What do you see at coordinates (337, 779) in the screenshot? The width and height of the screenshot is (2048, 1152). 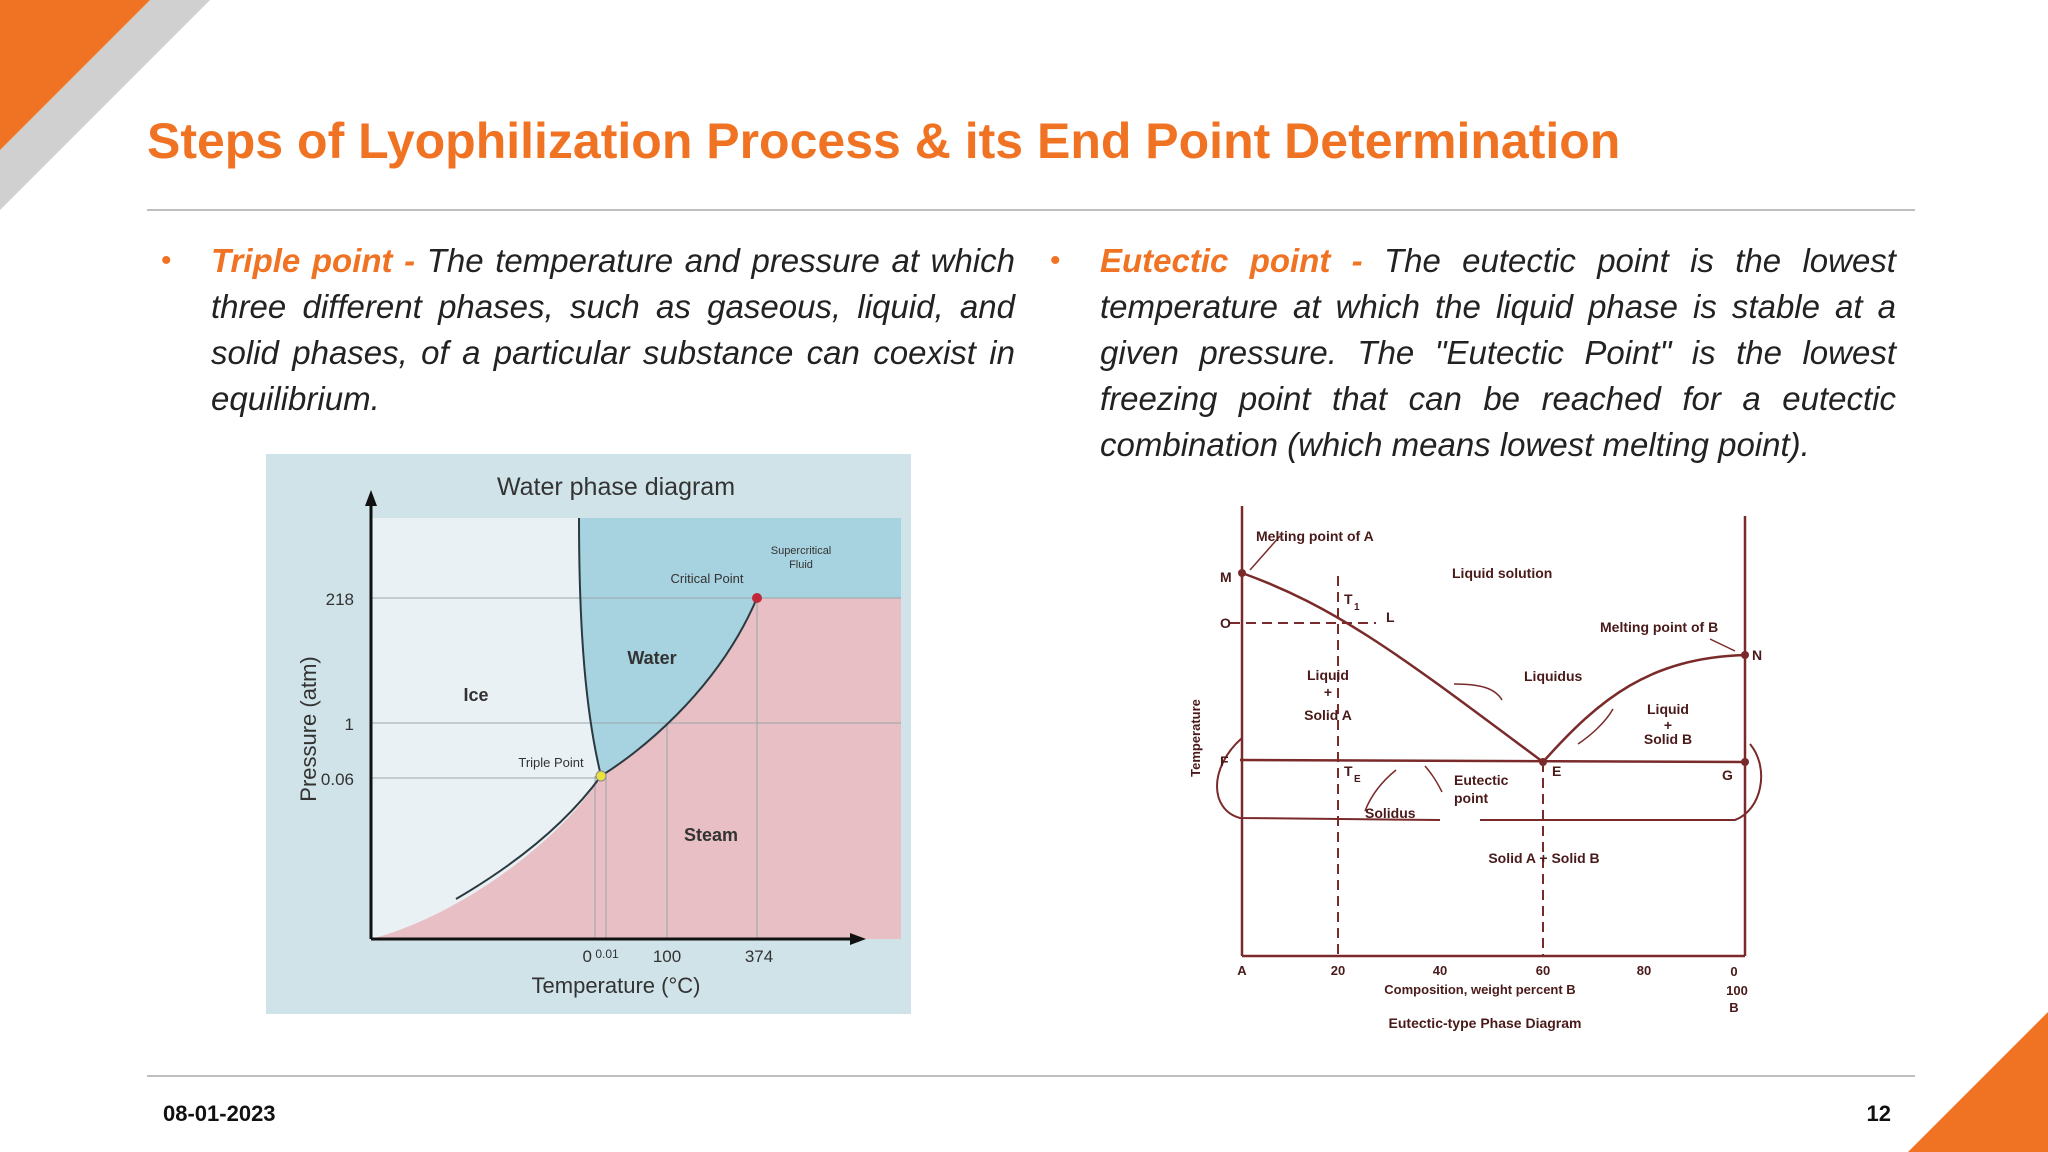 I see `y-tick-label: 0.06` at bounding box center [337, 779].